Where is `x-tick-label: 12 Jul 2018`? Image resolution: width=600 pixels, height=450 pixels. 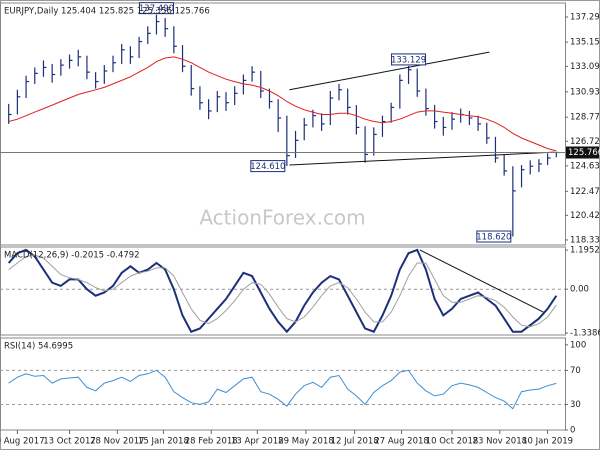 x-tick-label: 12 Jul 2018 is located at coordinates (355, 442).